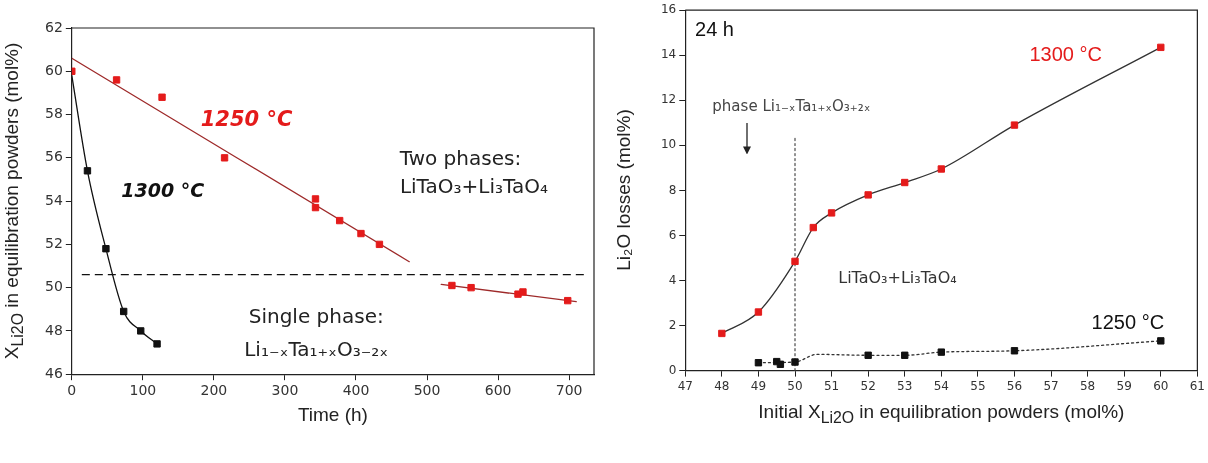  What do you see at coordinates (53, 113) in the screenshot?
I see `y-tick-label: 58` at bounding box center [53, 113].